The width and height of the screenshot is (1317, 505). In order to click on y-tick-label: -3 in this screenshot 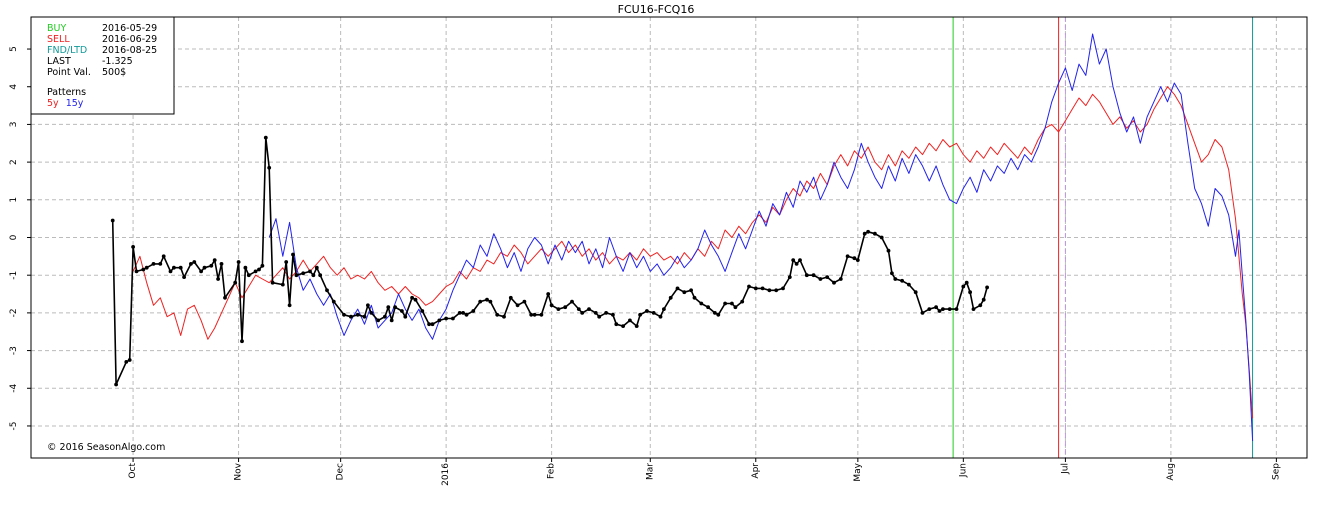, I will do `click(14, 350)`.